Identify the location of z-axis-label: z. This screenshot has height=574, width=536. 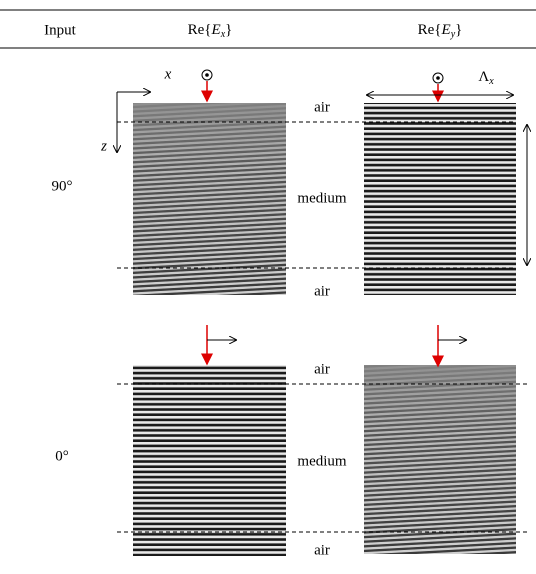
(103, 146).